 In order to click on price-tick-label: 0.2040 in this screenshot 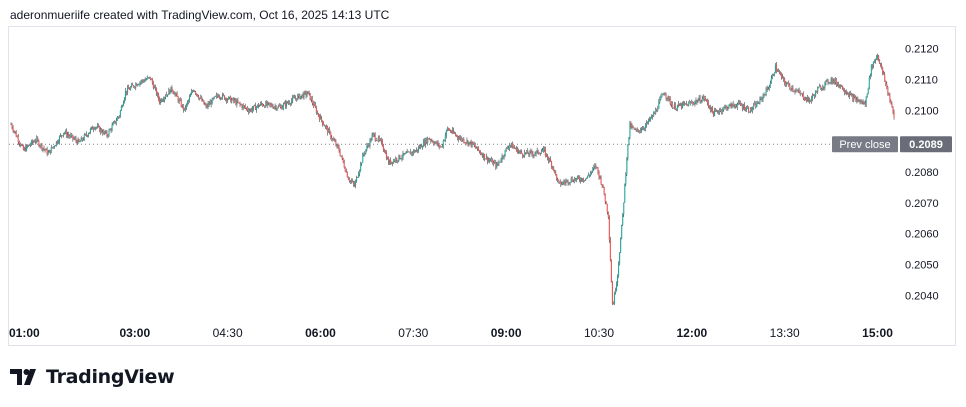, I will do `click(922, 296)`.